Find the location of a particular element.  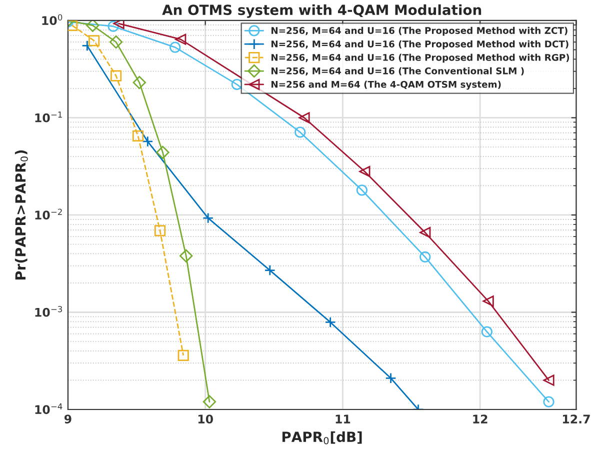

x-tick-label: 12 is located at coordinates (480, 419).